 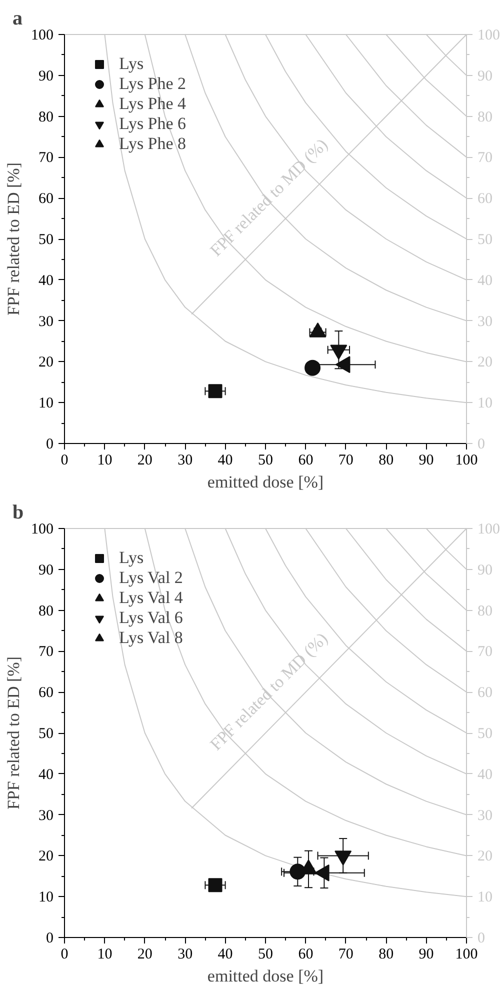 I want to click on chart-title: b, so click(x=18, y=513).